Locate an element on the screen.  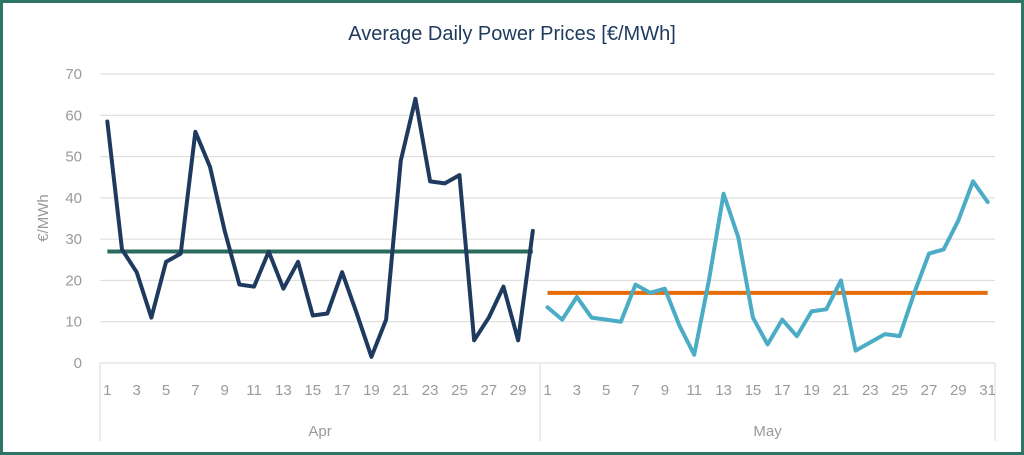
x-tick-apr-15: 15 is located at coordinates (312, 390).